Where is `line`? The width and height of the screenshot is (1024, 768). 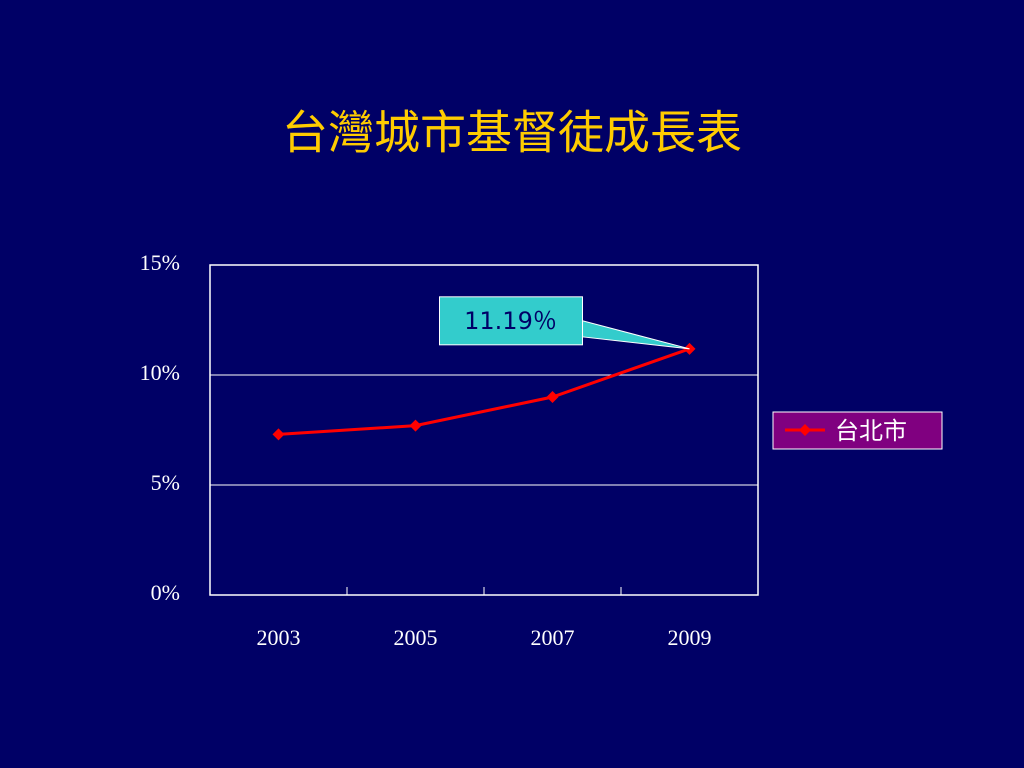 line is located at coordinates (484, 391).